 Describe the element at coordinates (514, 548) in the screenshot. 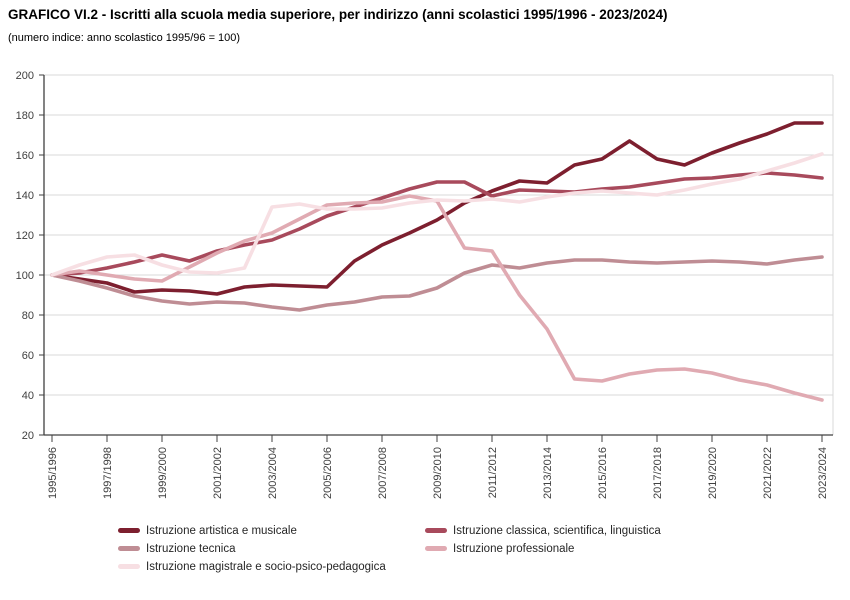

I see `legend-label-professionale: Istruzione professionale` at that location.